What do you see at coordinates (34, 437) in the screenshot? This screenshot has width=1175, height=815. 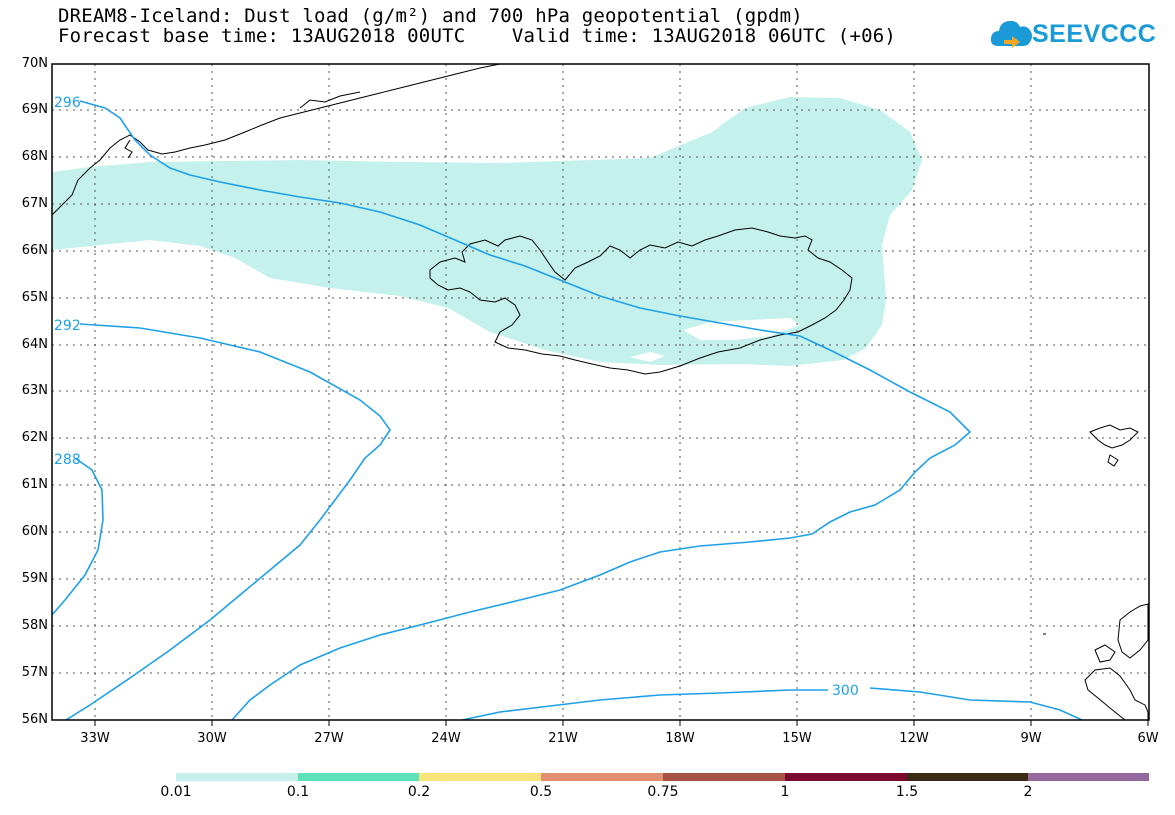 I see `lat-tick-label: 62N` at bounding box center [34, 437].